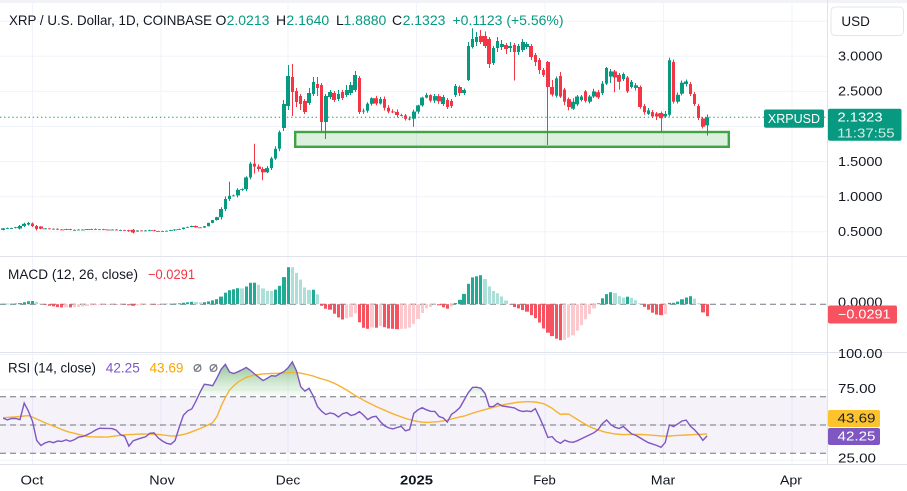 This screenshot has height=491, width=907. What do you see at coordinates (248, 20) in the screenshot?
I see `svg-text: 2.0213` at bounding box center [248, 20].